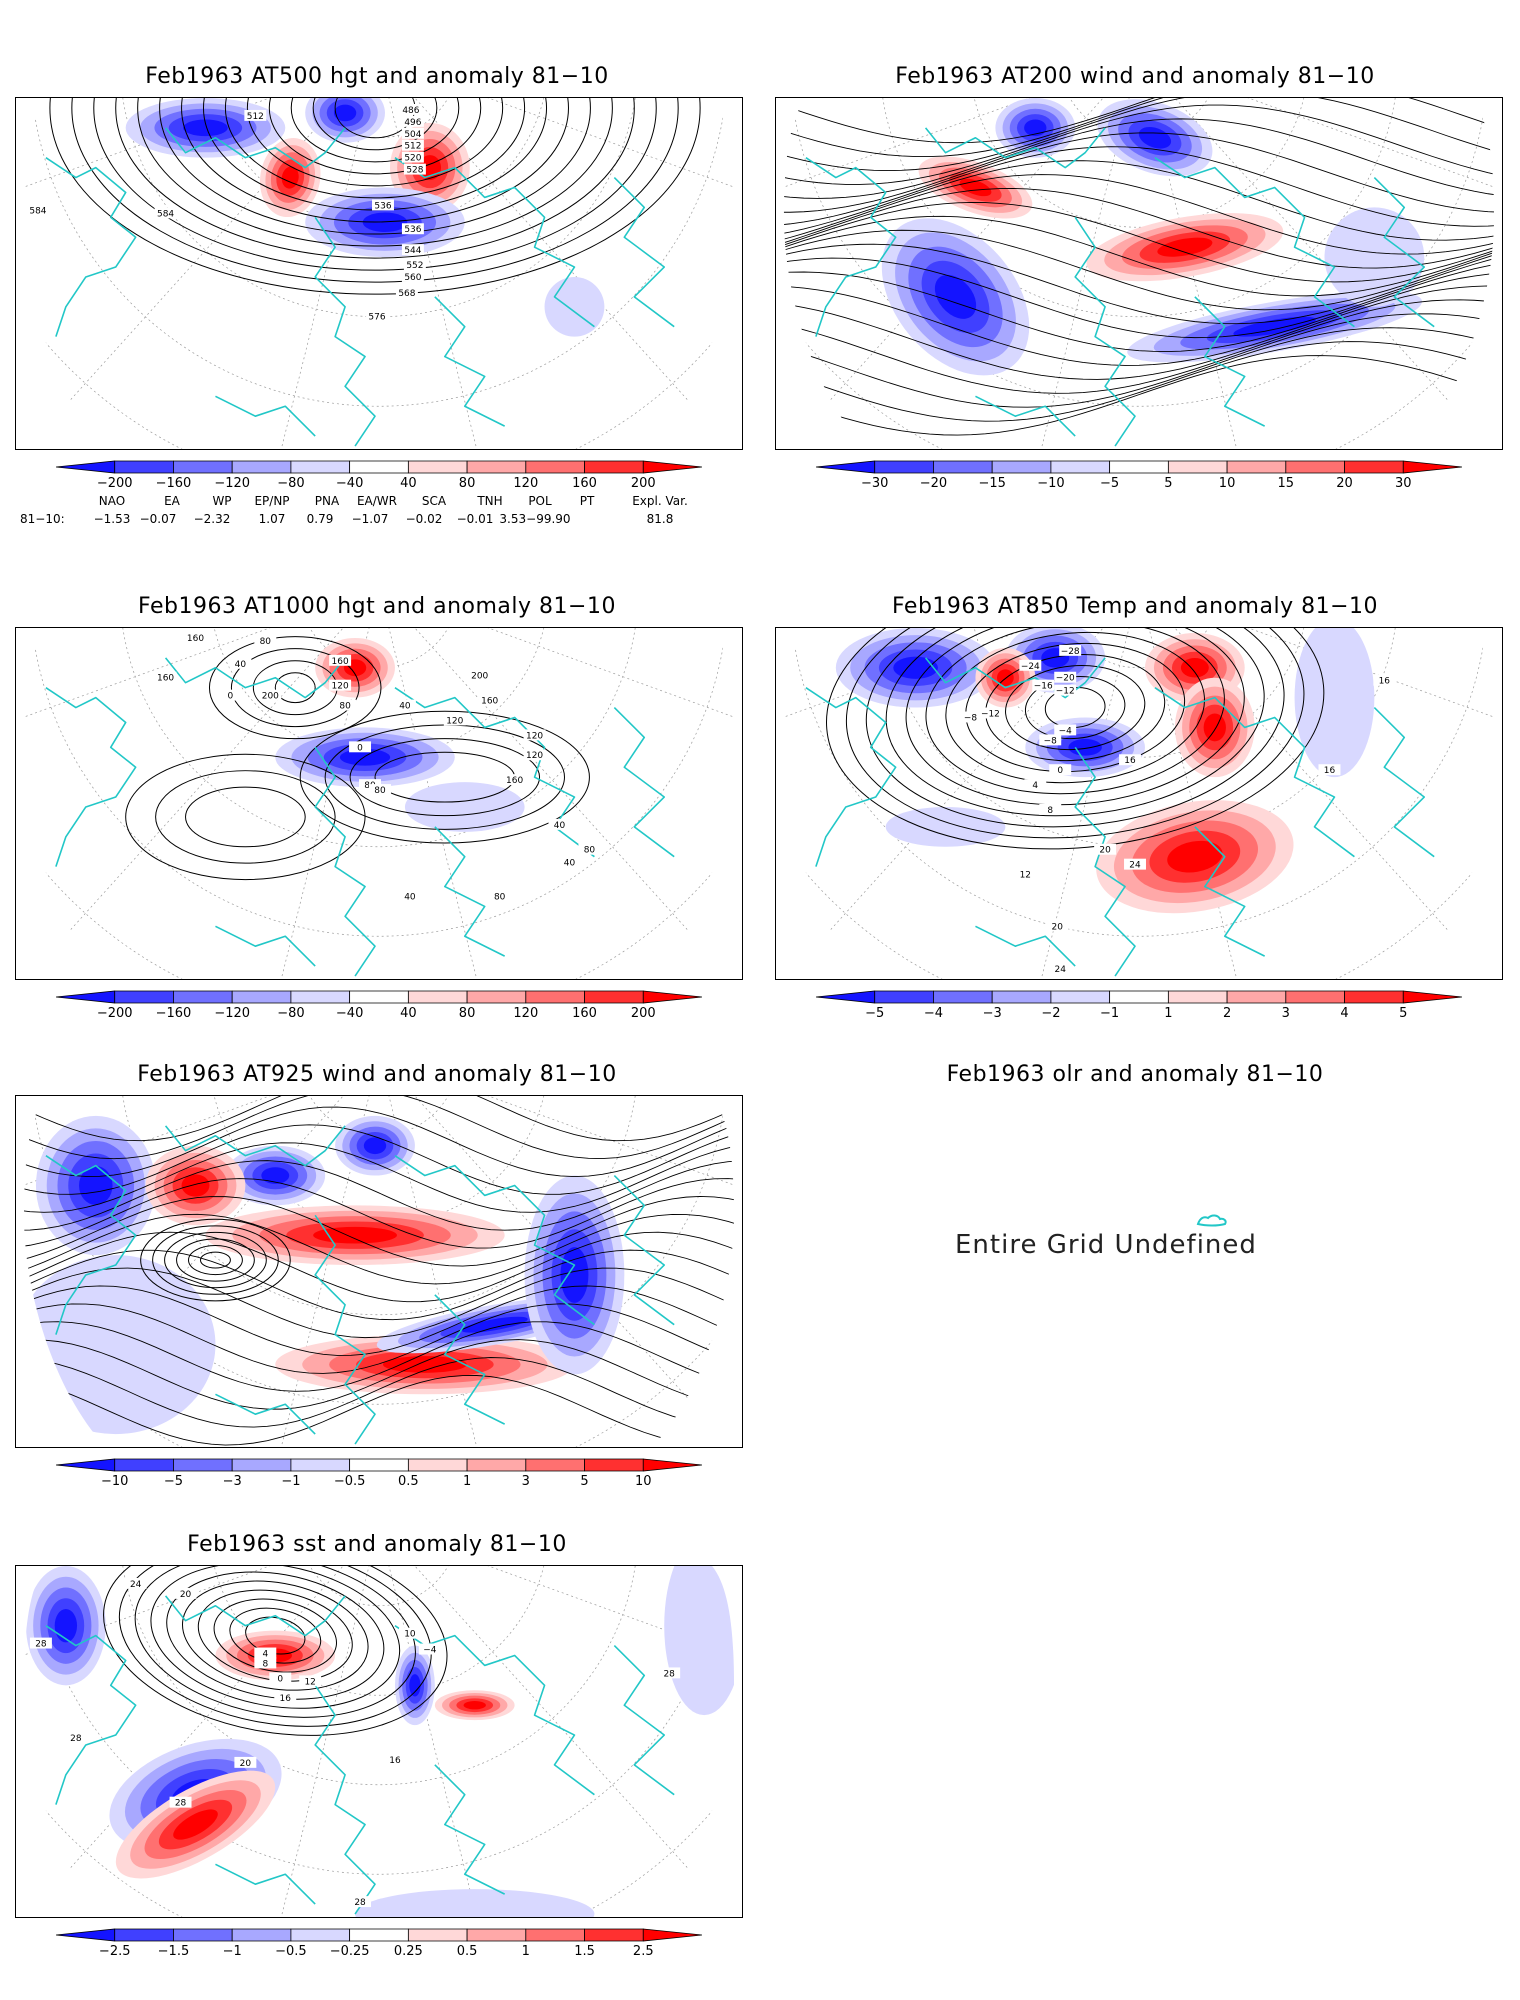 Image resolution: width=1520 pixels, height=2000 pixels. What do you see at coordinates (821, 273) in the screenshot?
I see `map-mask-left` at bounding box center [821, 273].